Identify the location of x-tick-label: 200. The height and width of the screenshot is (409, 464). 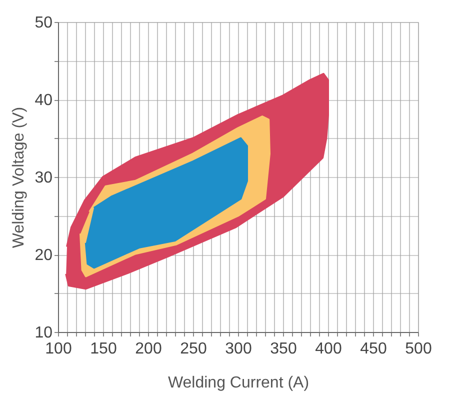
(148, 349).